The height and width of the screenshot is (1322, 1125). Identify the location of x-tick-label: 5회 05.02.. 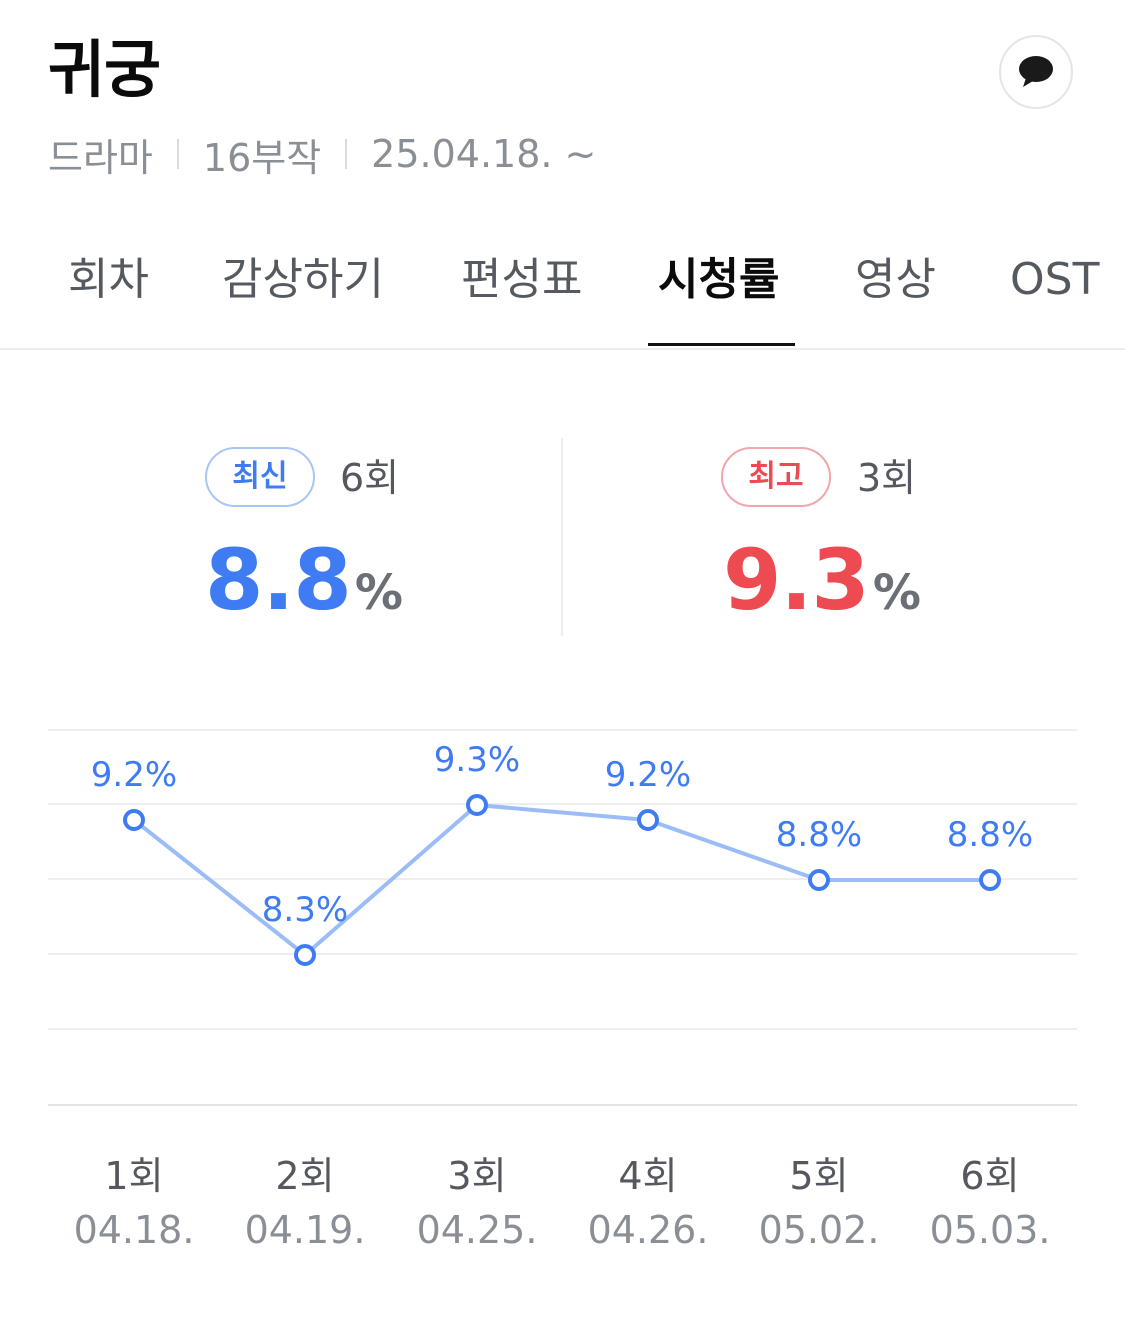
(819, 1204).